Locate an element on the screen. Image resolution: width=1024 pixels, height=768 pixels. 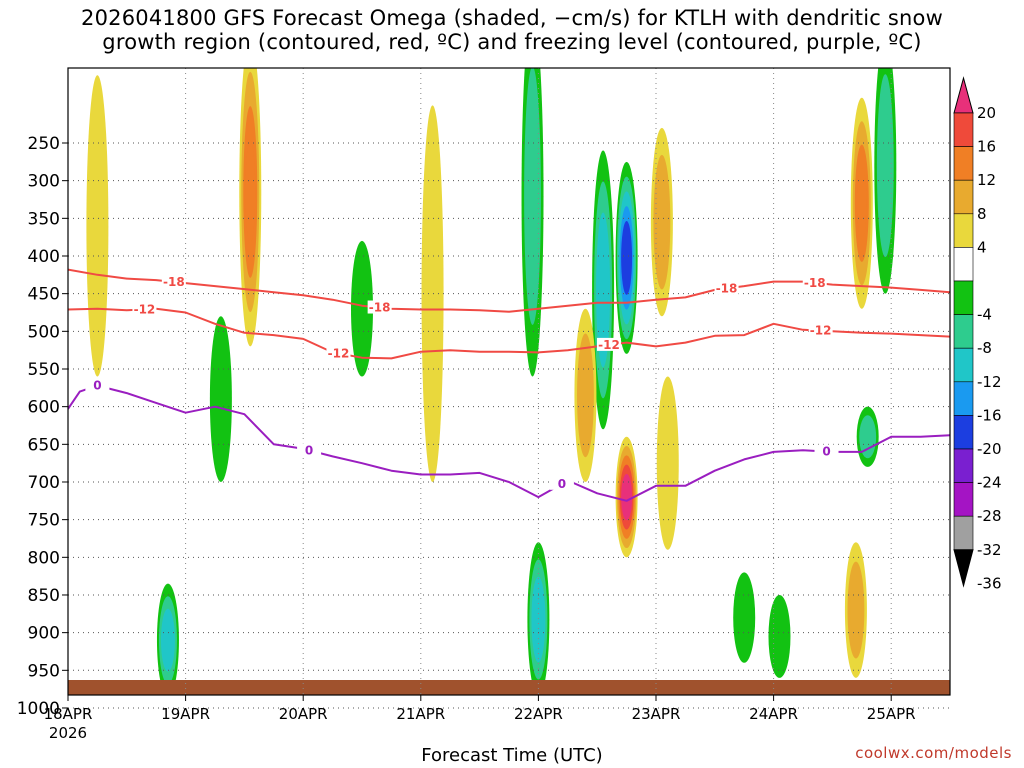
y-tick-label: 600 is located at coordinates (44, 408).